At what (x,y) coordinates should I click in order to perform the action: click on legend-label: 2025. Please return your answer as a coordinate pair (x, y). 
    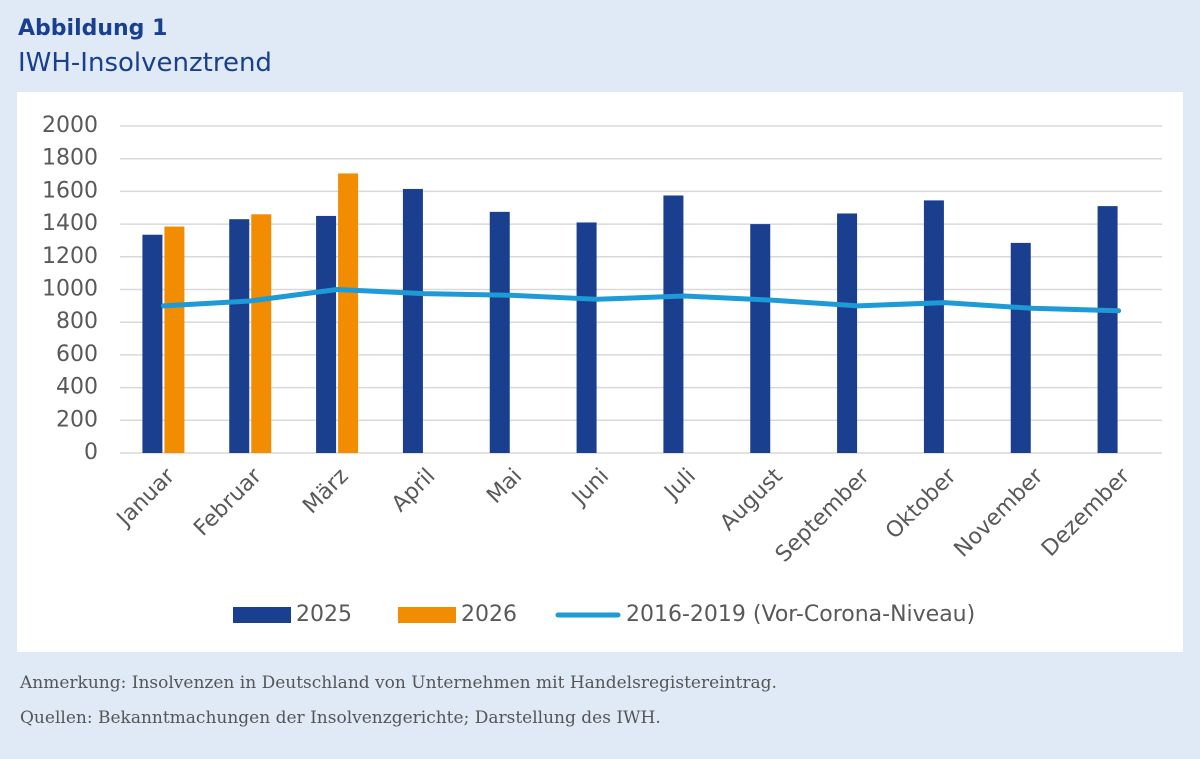
    Looking at the image, I should click on (324, 614).